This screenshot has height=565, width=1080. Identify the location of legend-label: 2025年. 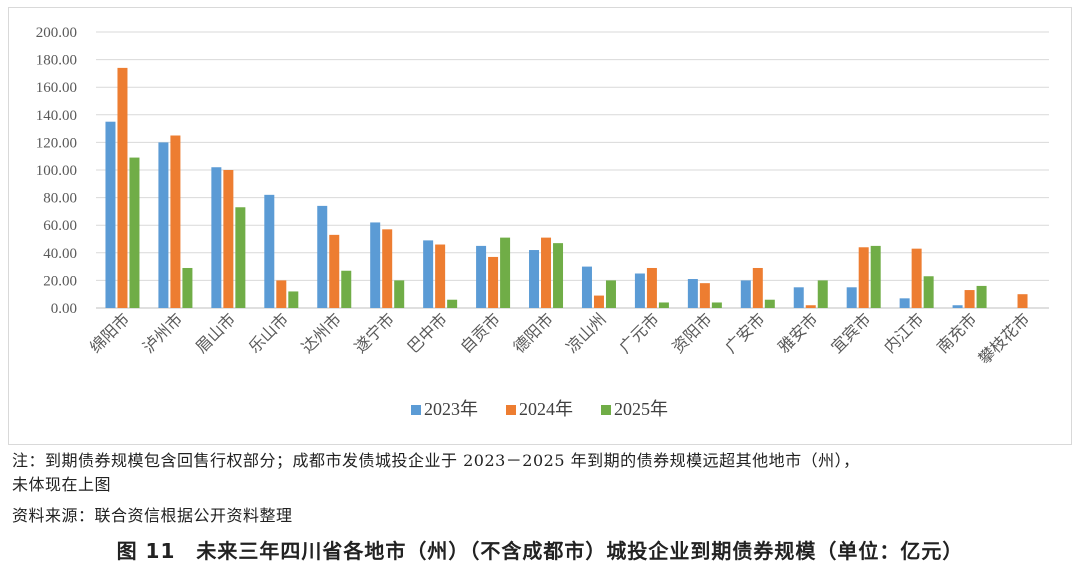
(641, 409).